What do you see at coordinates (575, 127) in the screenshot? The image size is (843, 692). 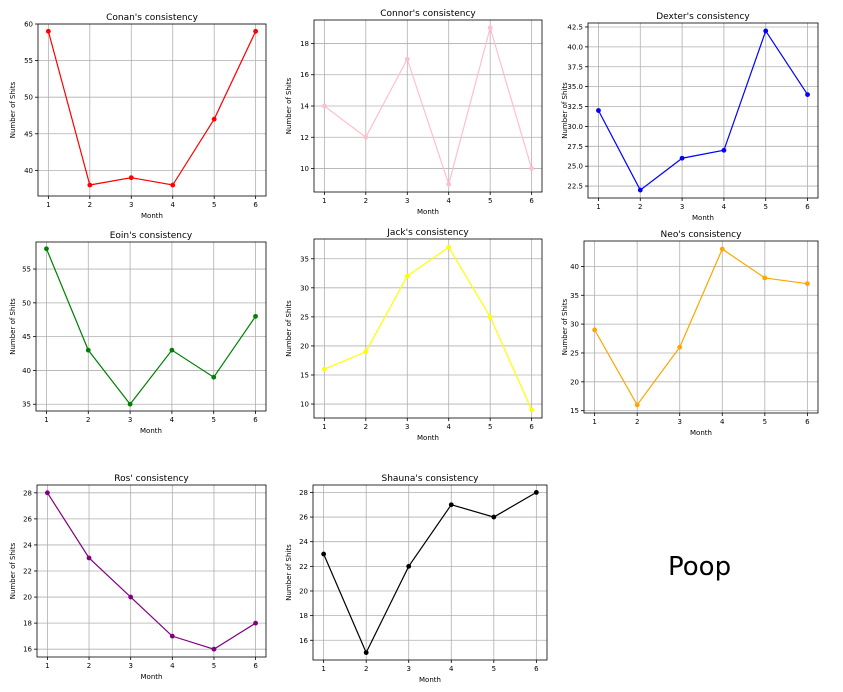 I see `y-tick-label: 30.0` at bounding box center [575, 127].